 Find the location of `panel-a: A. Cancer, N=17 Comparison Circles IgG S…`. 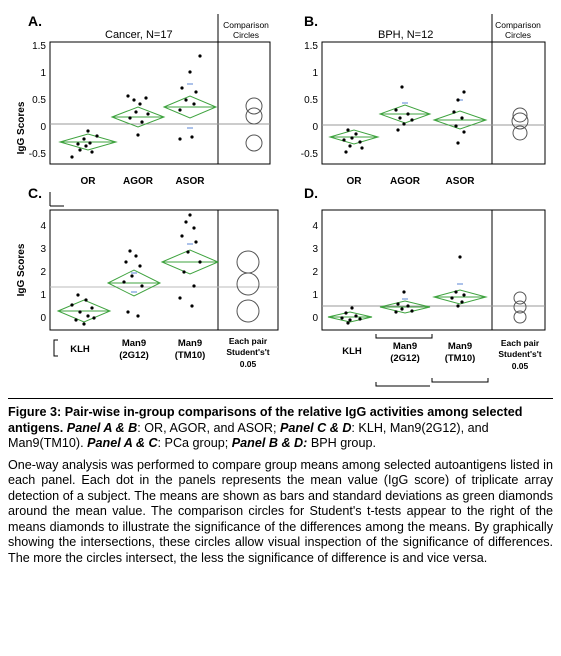

panel-a: A. Cancer, N=17 Comparison Circles IgG S… is located at coordinates (143, 100).